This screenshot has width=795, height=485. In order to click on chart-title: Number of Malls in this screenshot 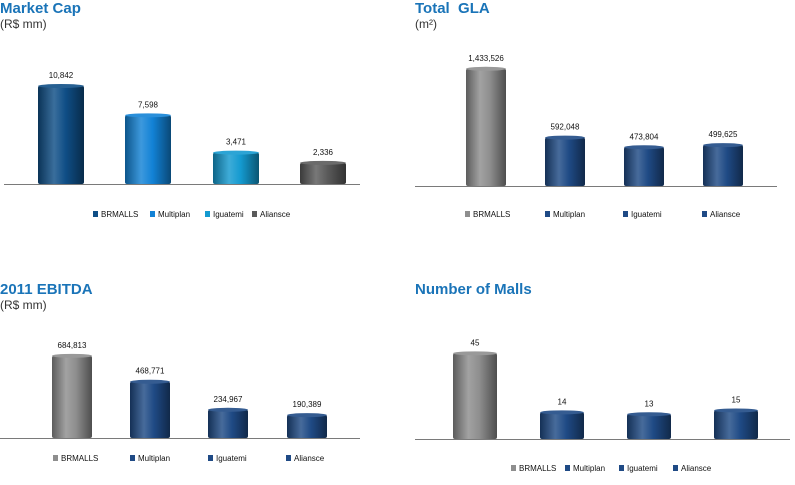, I will do `click(473, 289)`.